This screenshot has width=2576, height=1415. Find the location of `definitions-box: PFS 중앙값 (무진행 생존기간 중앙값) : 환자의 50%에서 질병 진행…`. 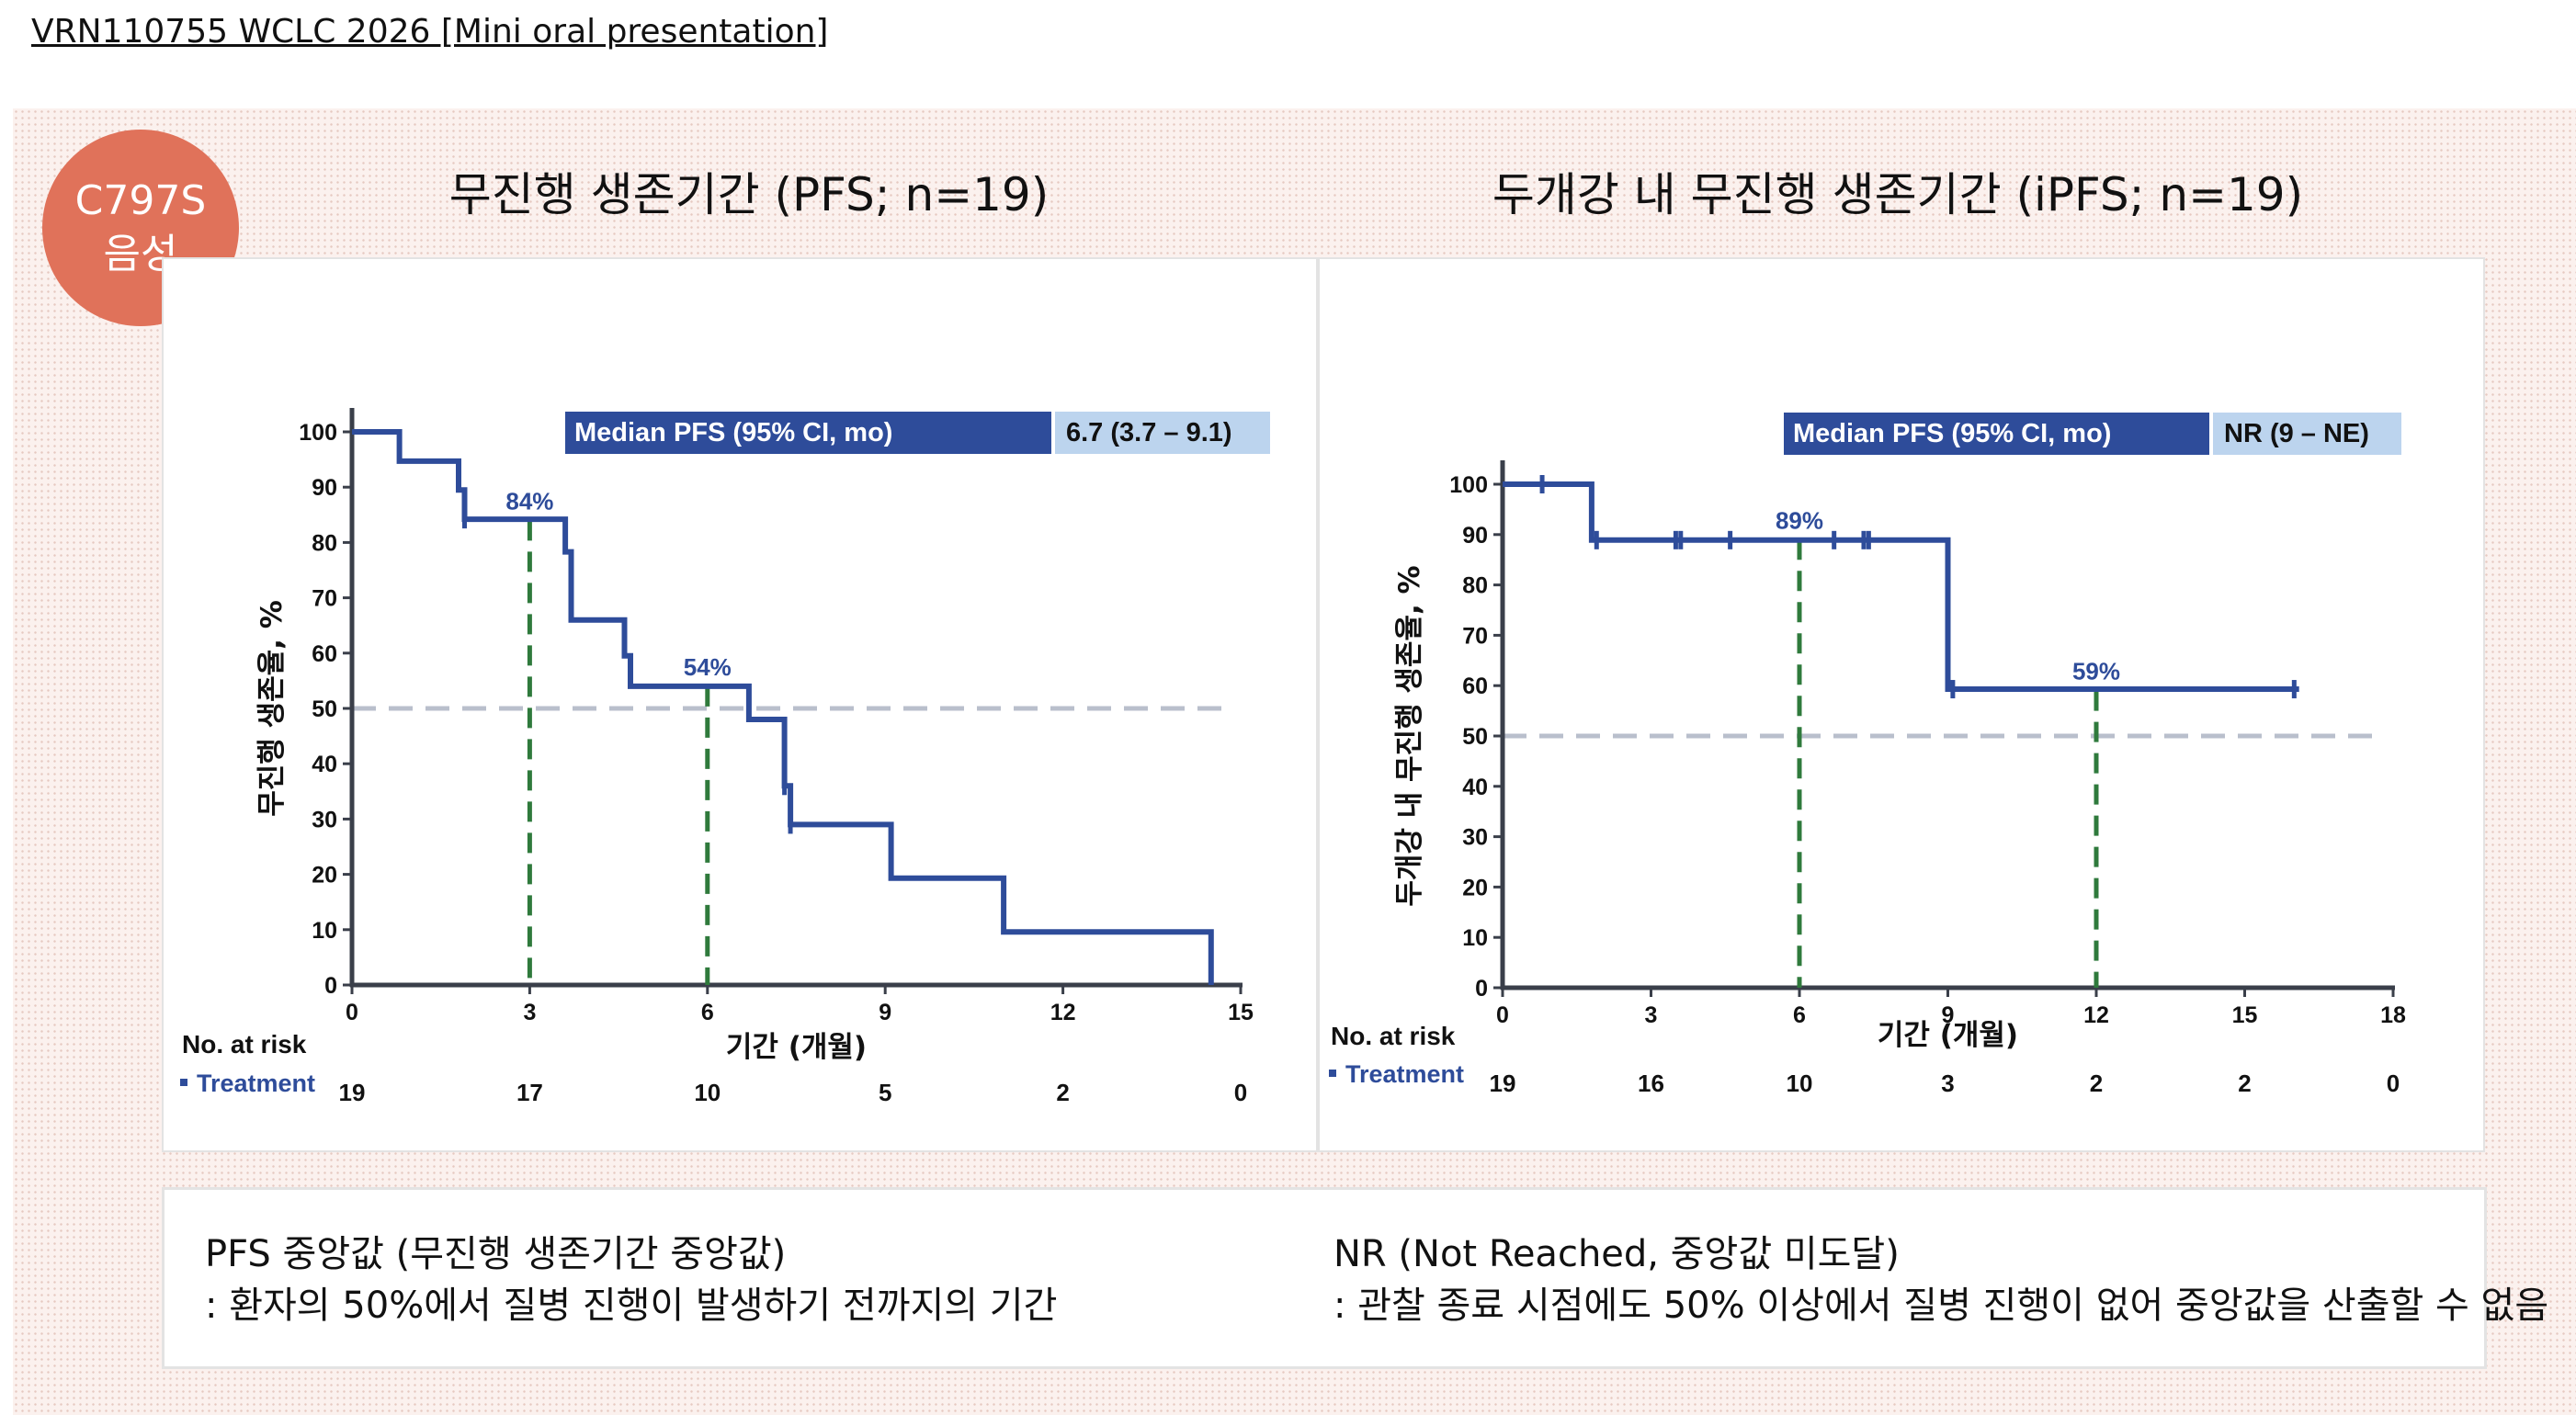

definitions-box: PFS 중앙값 (무진행 생존기간 중앙값) : 환자의 50%에서 질병 진행… is located at coordinates (1355, 1278).